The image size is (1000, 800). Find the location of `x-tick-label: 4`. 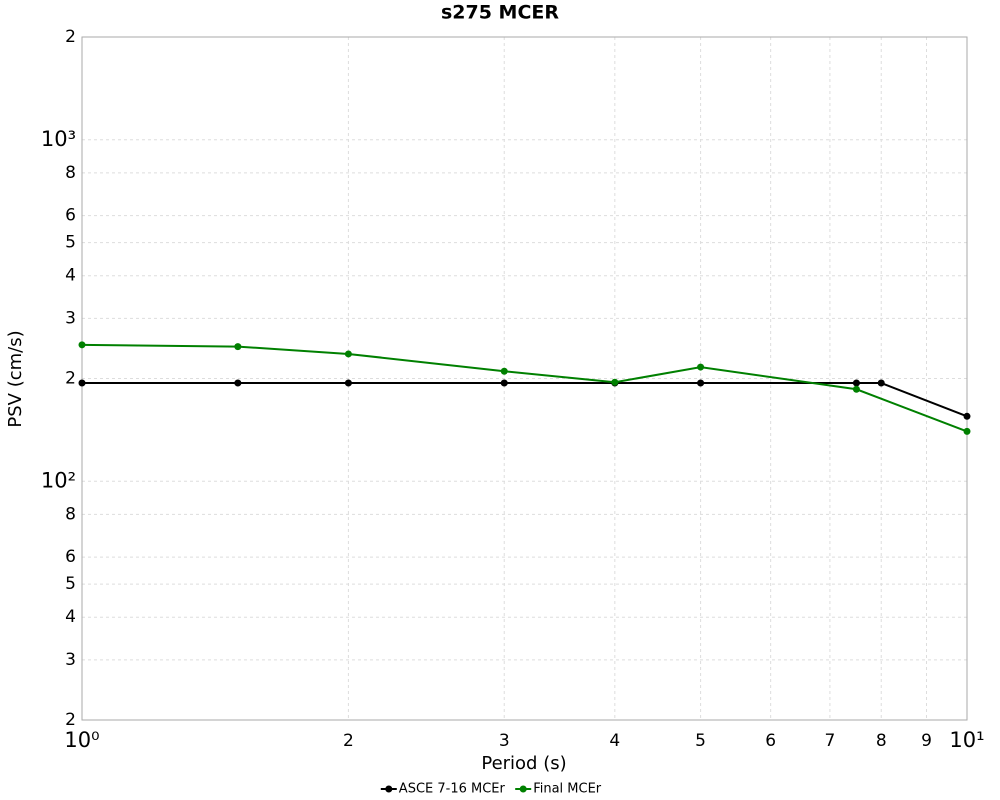

x-tick-label: 4 is located at coordinates (614, 741).